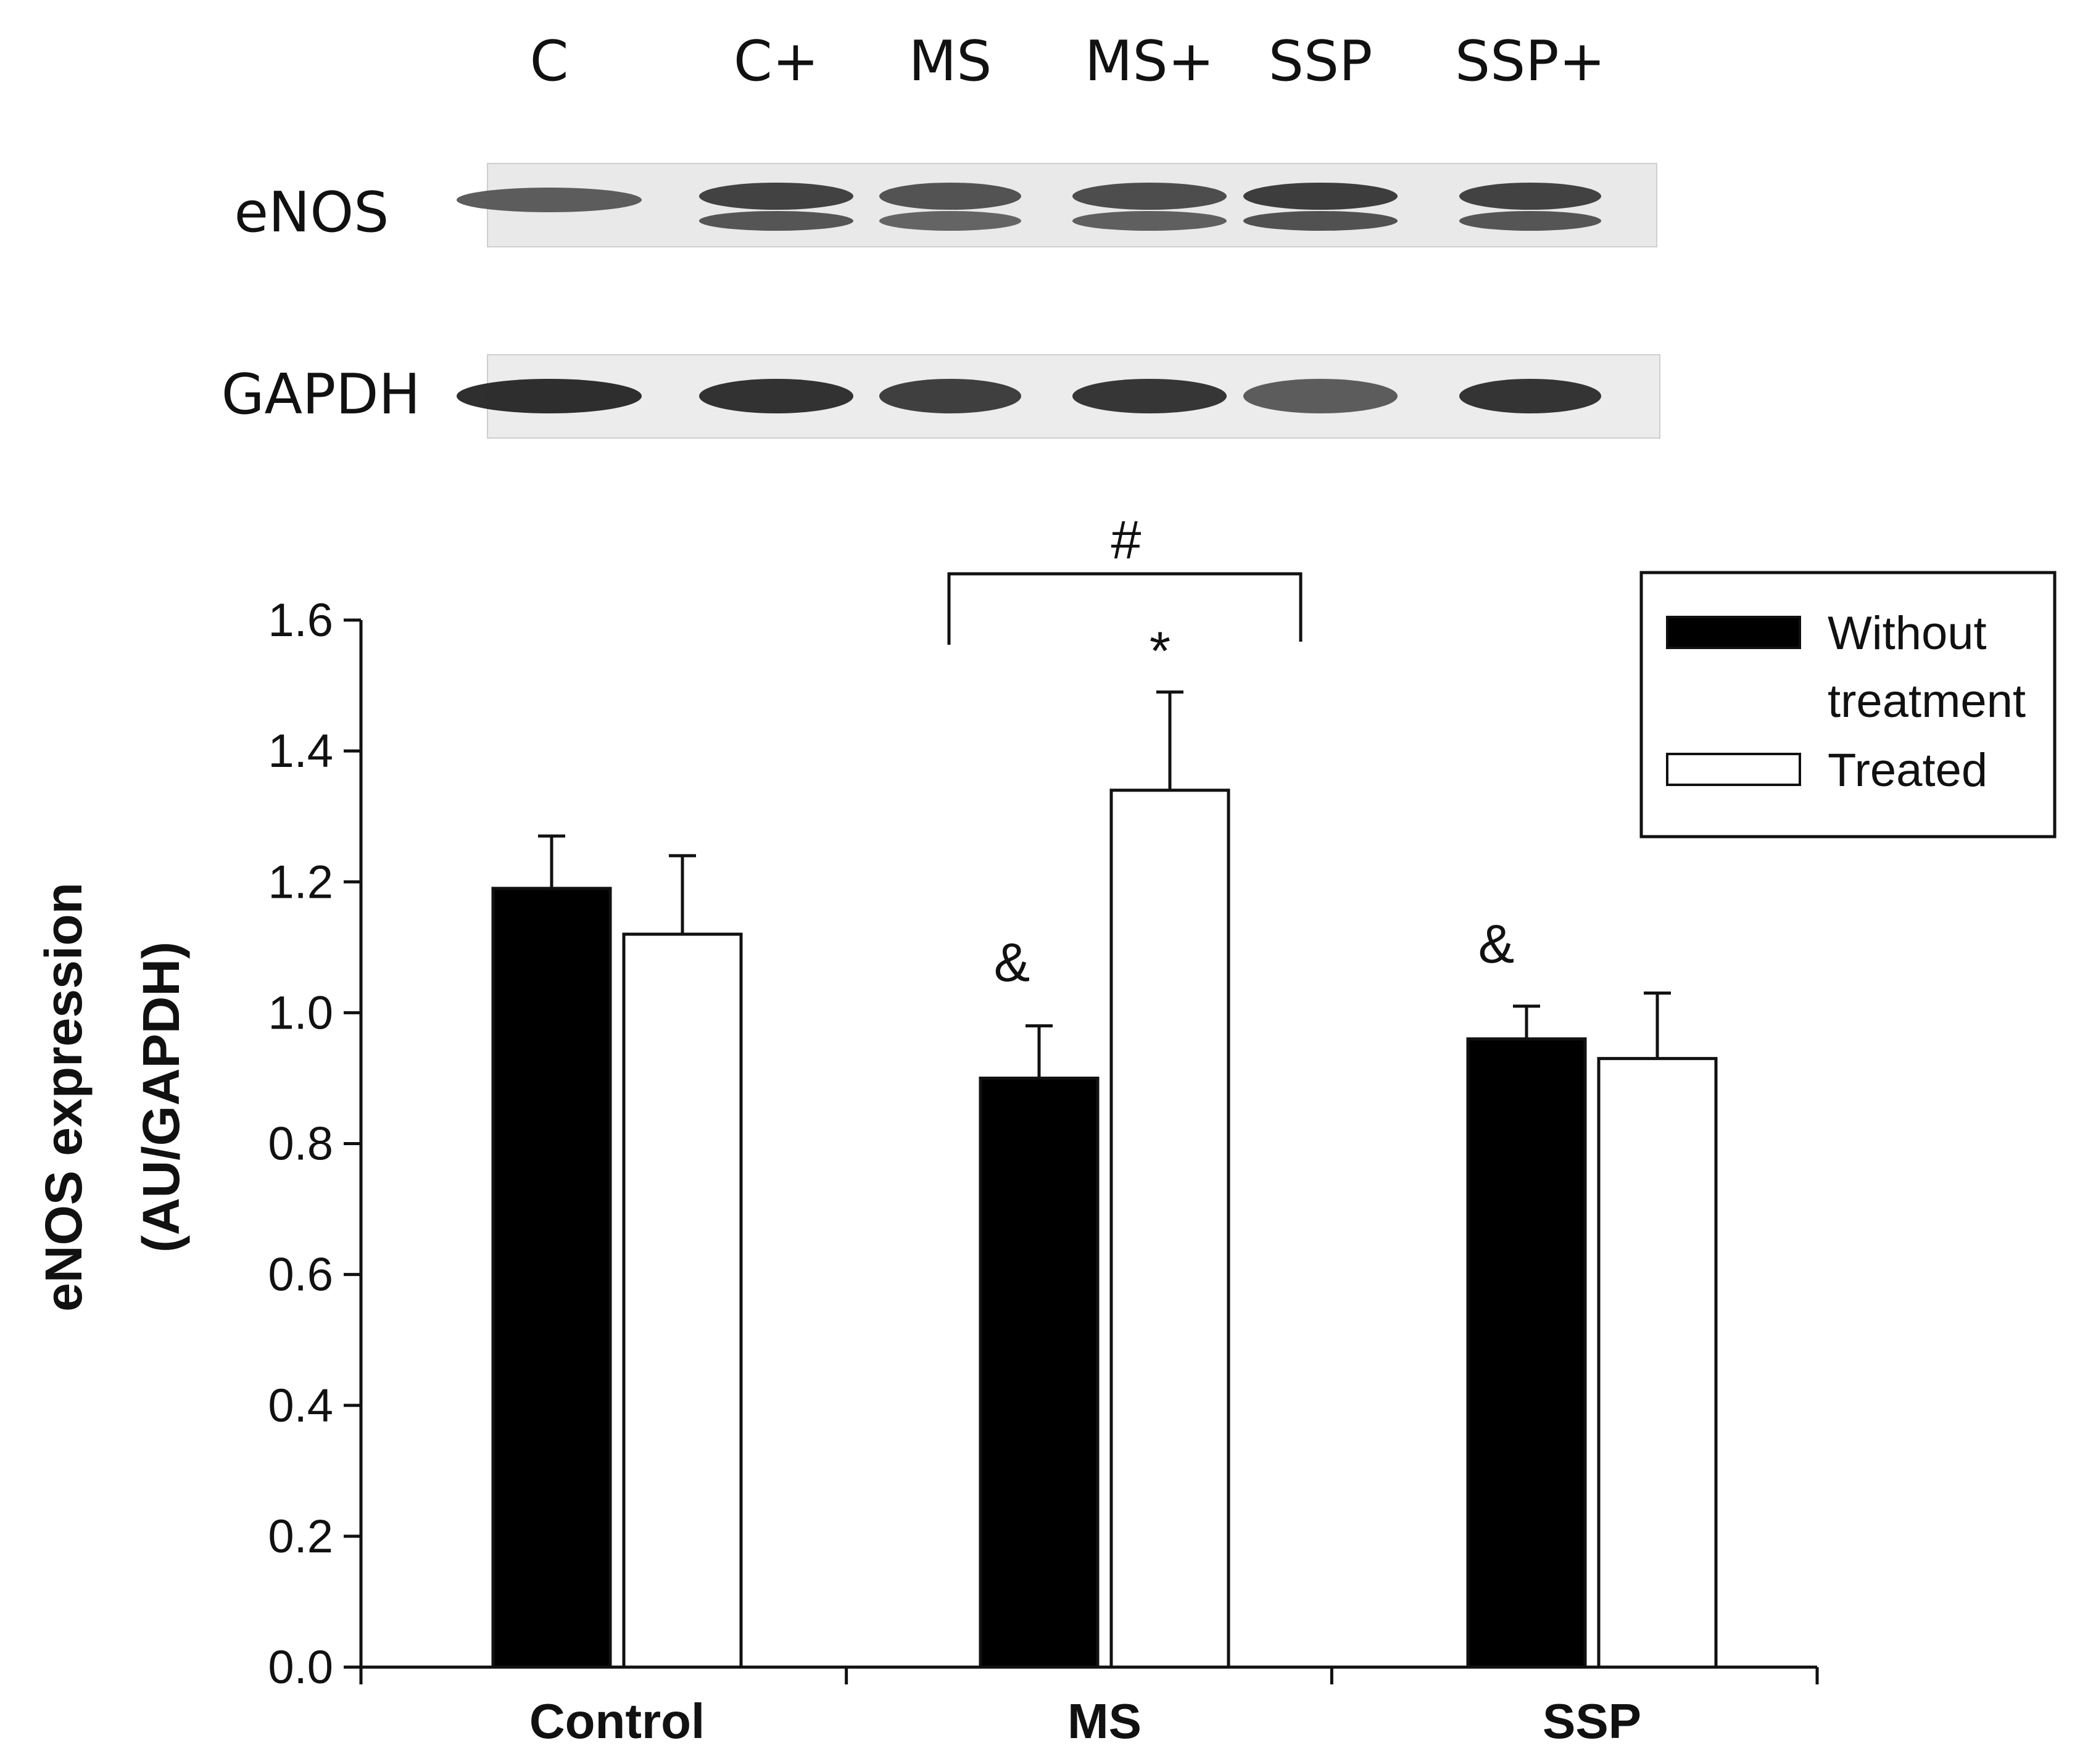  I want to click on y-tick-label: 0.2, so click(300, 1536).